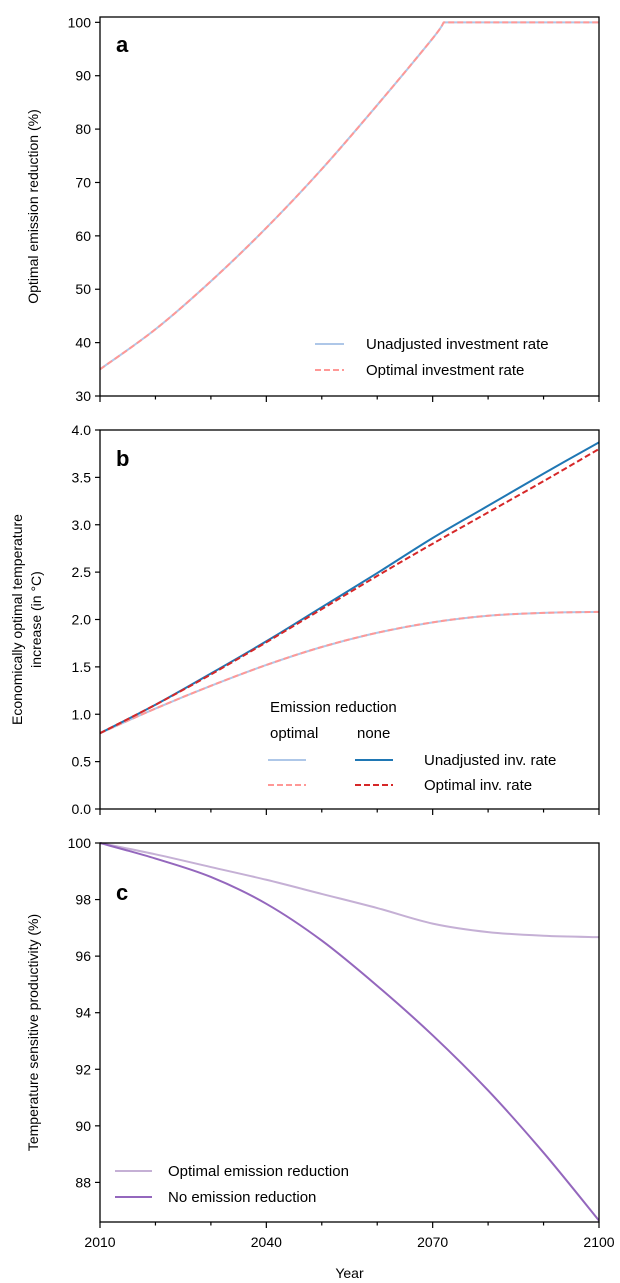 This screenshot has height=1283, width=620. Describe the element at coordinates (83, 289) in the screenshot. I see `y-tick-label: 50` at that location.